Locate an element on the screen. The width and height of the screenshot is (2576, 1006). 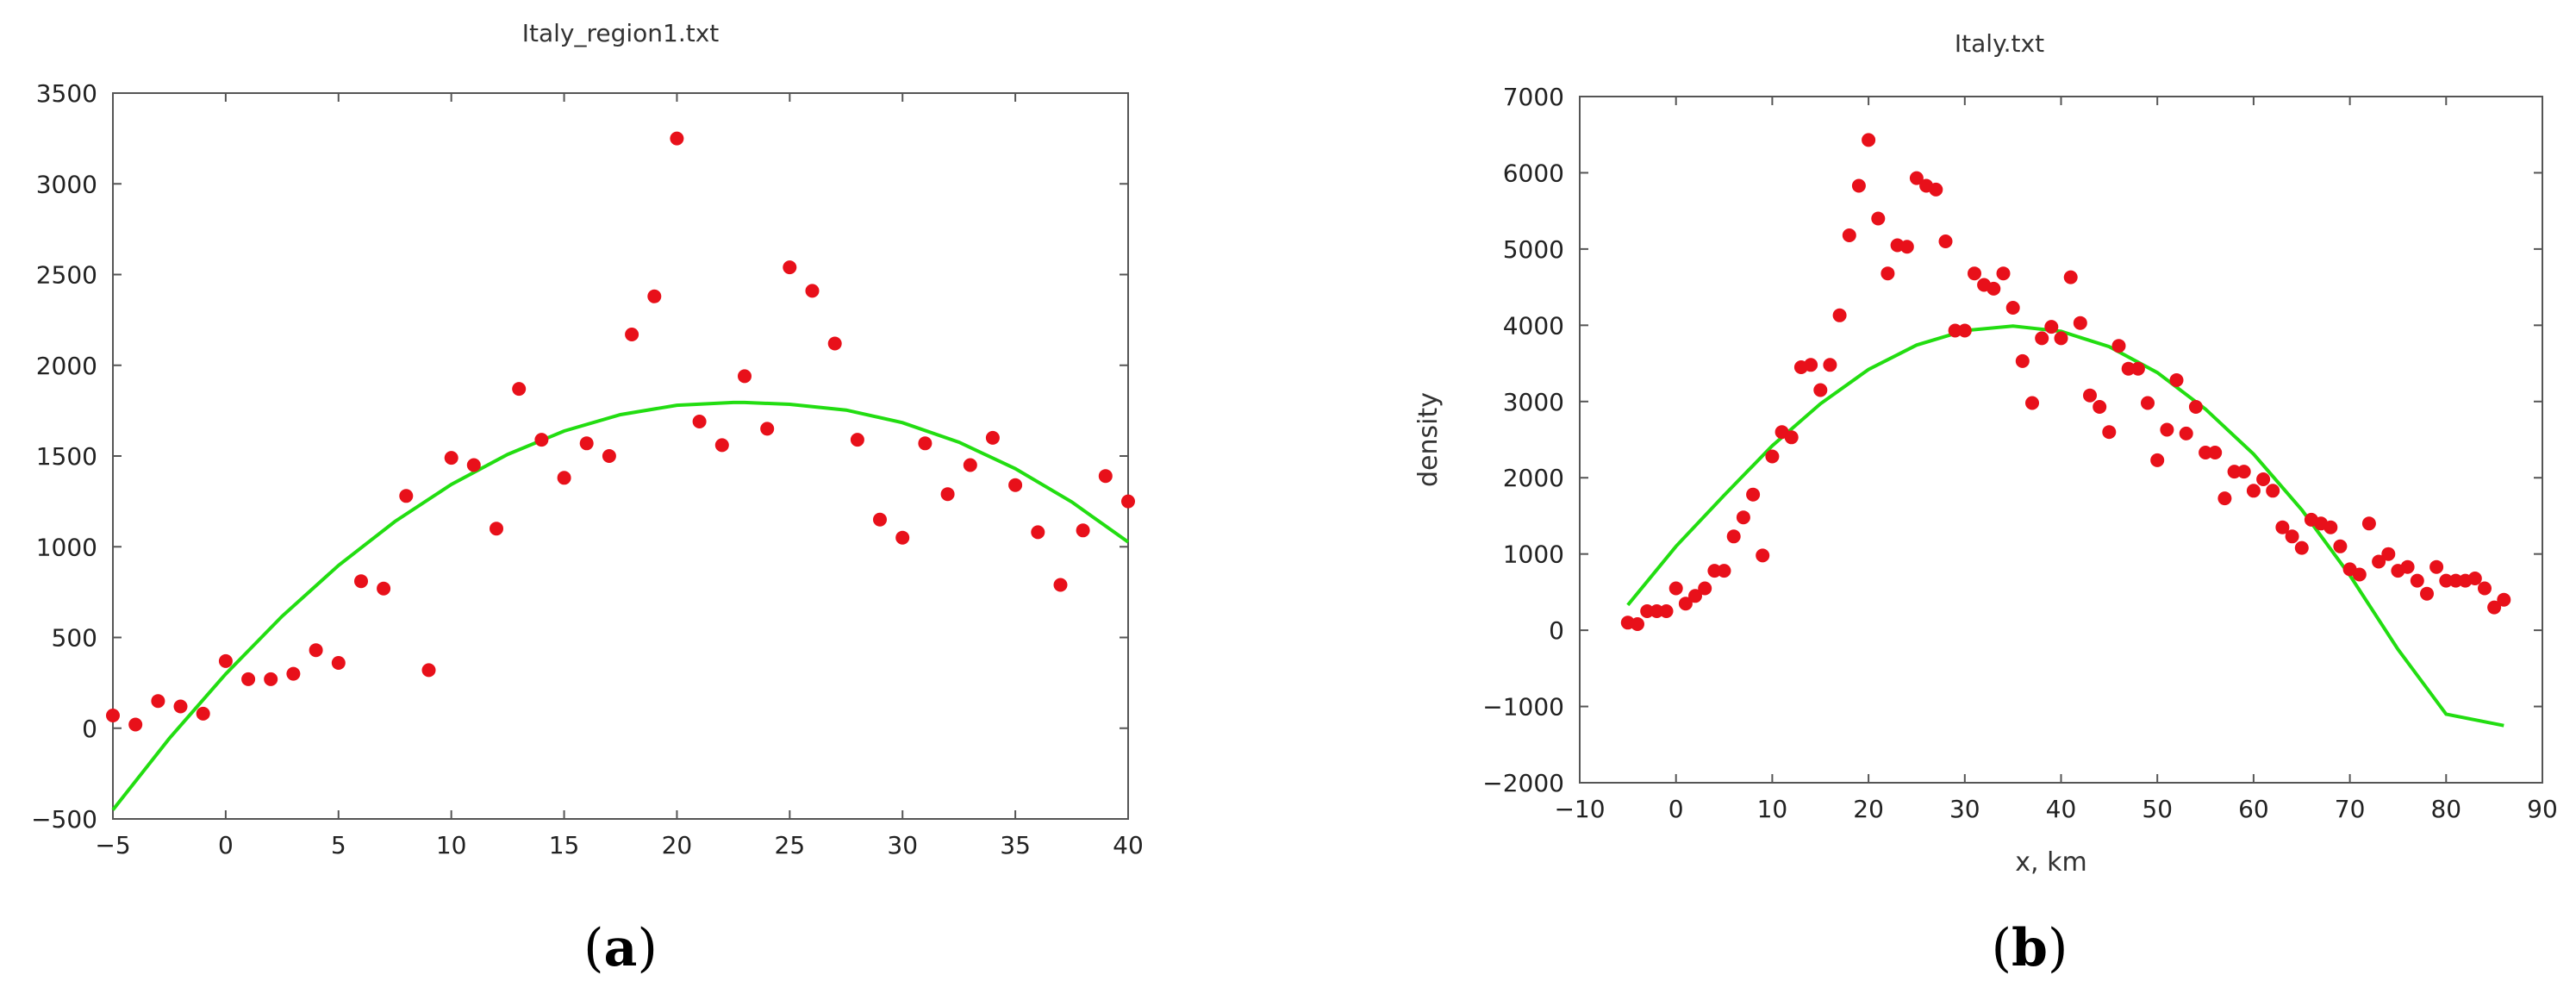
y-tick-label: 4000 is located at coordinates (1533, 325).